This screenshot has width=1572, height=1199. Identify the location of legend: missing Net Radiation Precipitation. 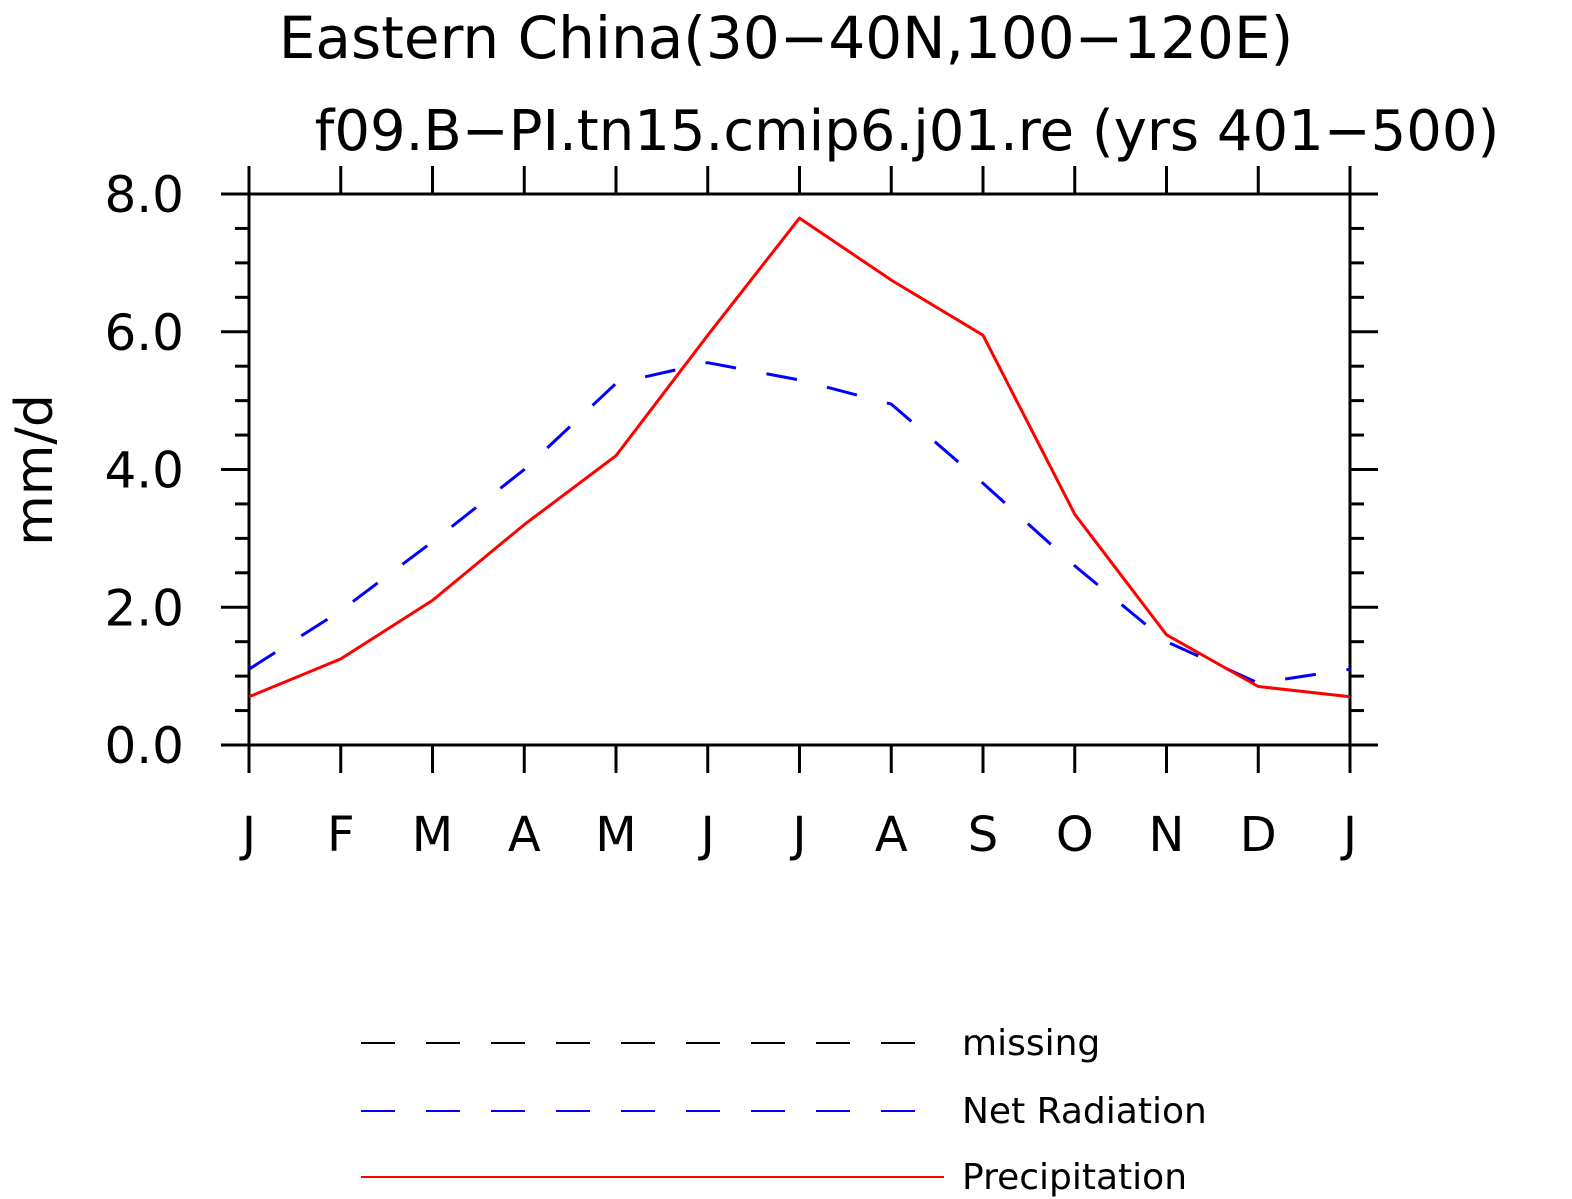
(784, 1110).